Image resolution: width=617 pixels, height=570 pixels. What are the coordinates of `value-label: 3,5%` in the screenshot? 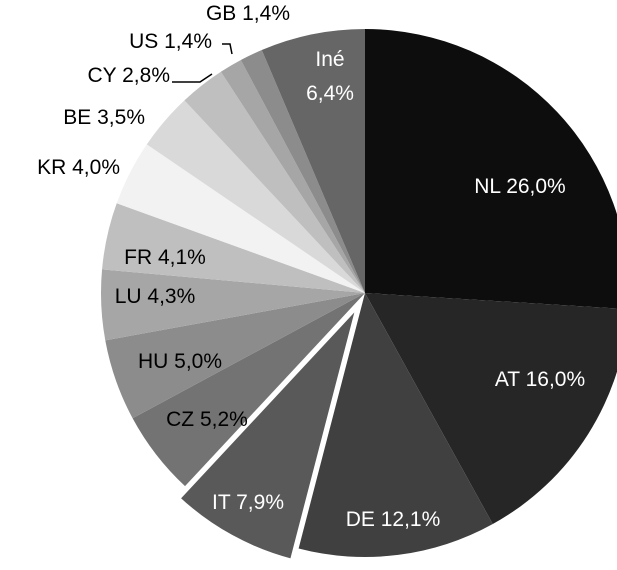 It's located at (121, 117).